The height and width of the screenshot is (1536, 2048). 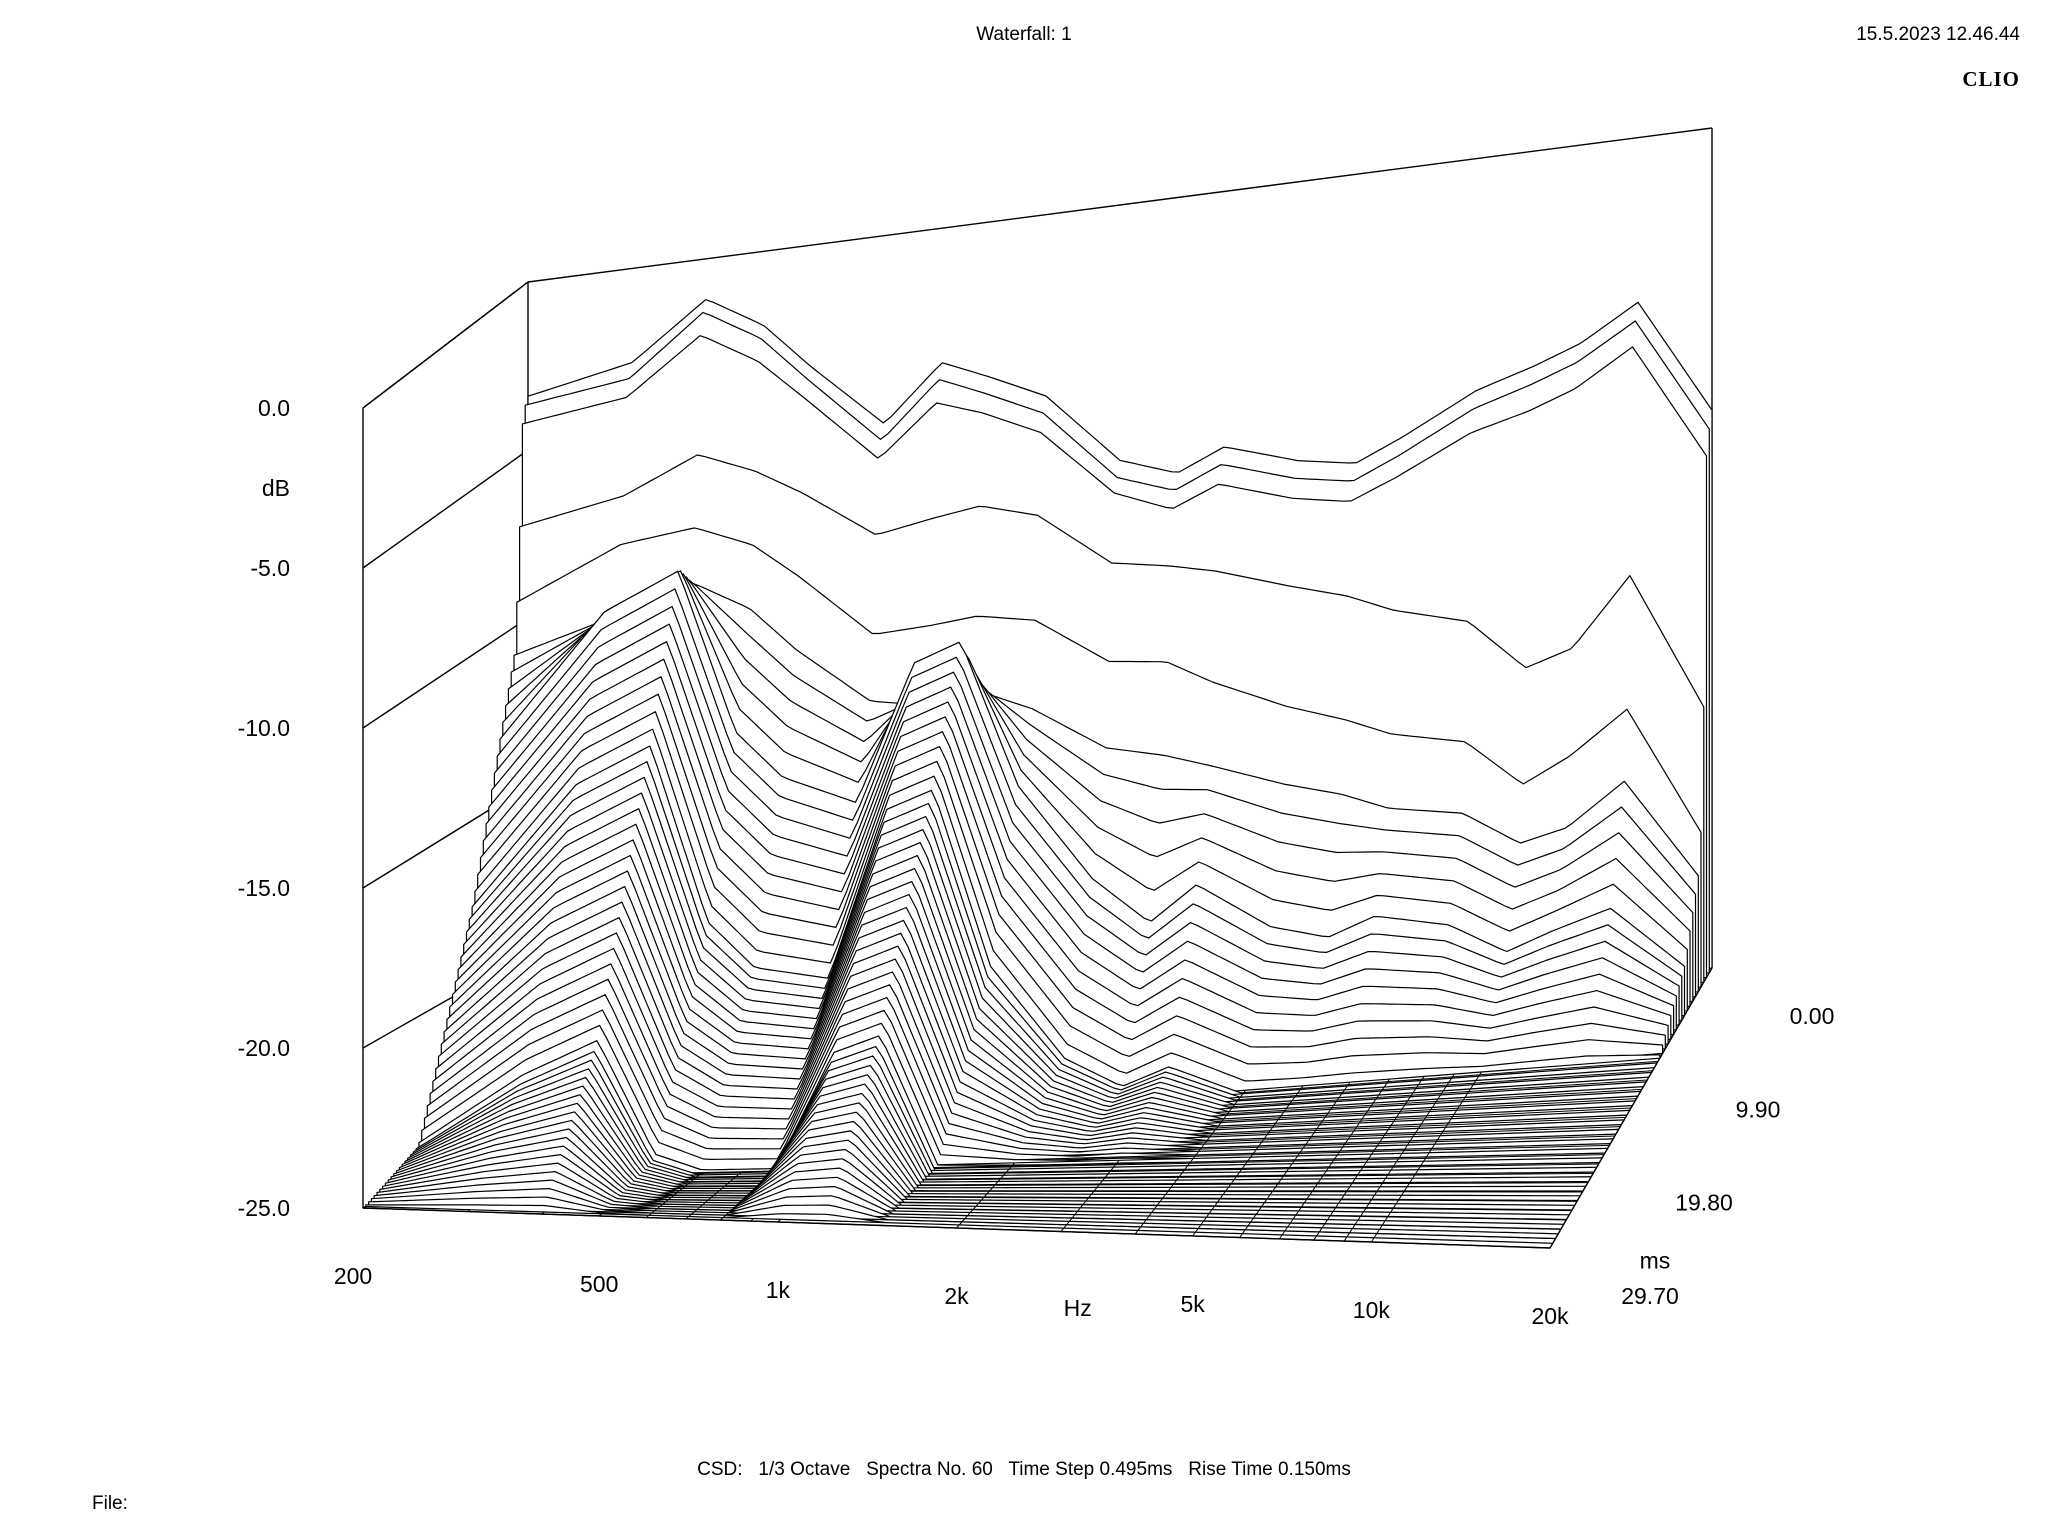 I want to click on x-tick-label: 500, so click(x=599, y=1284).